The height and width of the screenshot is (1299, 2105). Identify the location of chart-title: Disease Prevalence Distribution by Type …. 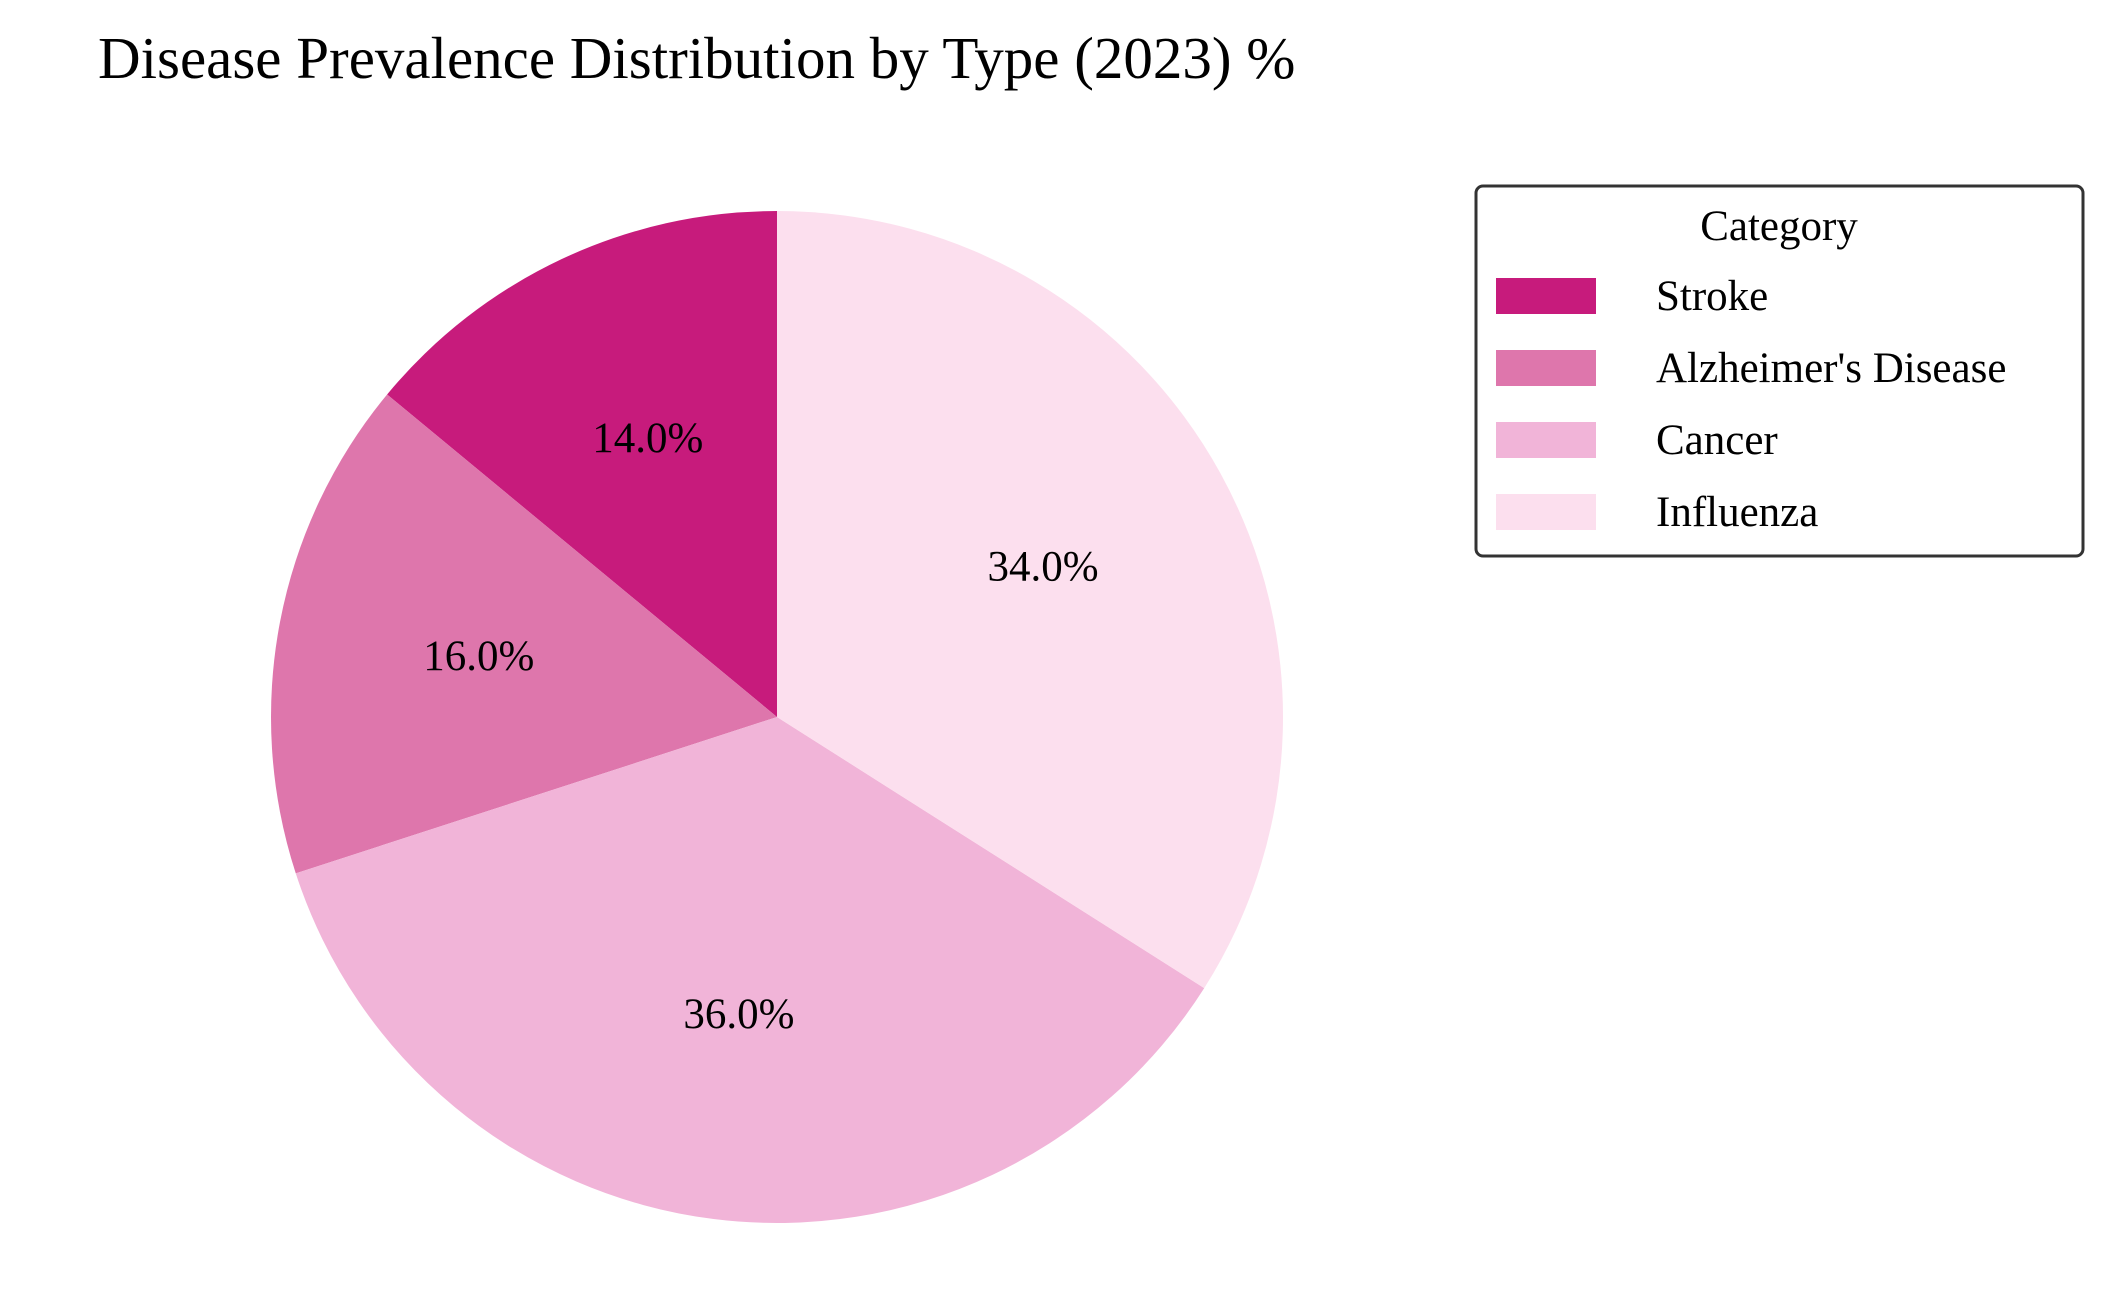
(696, 58).